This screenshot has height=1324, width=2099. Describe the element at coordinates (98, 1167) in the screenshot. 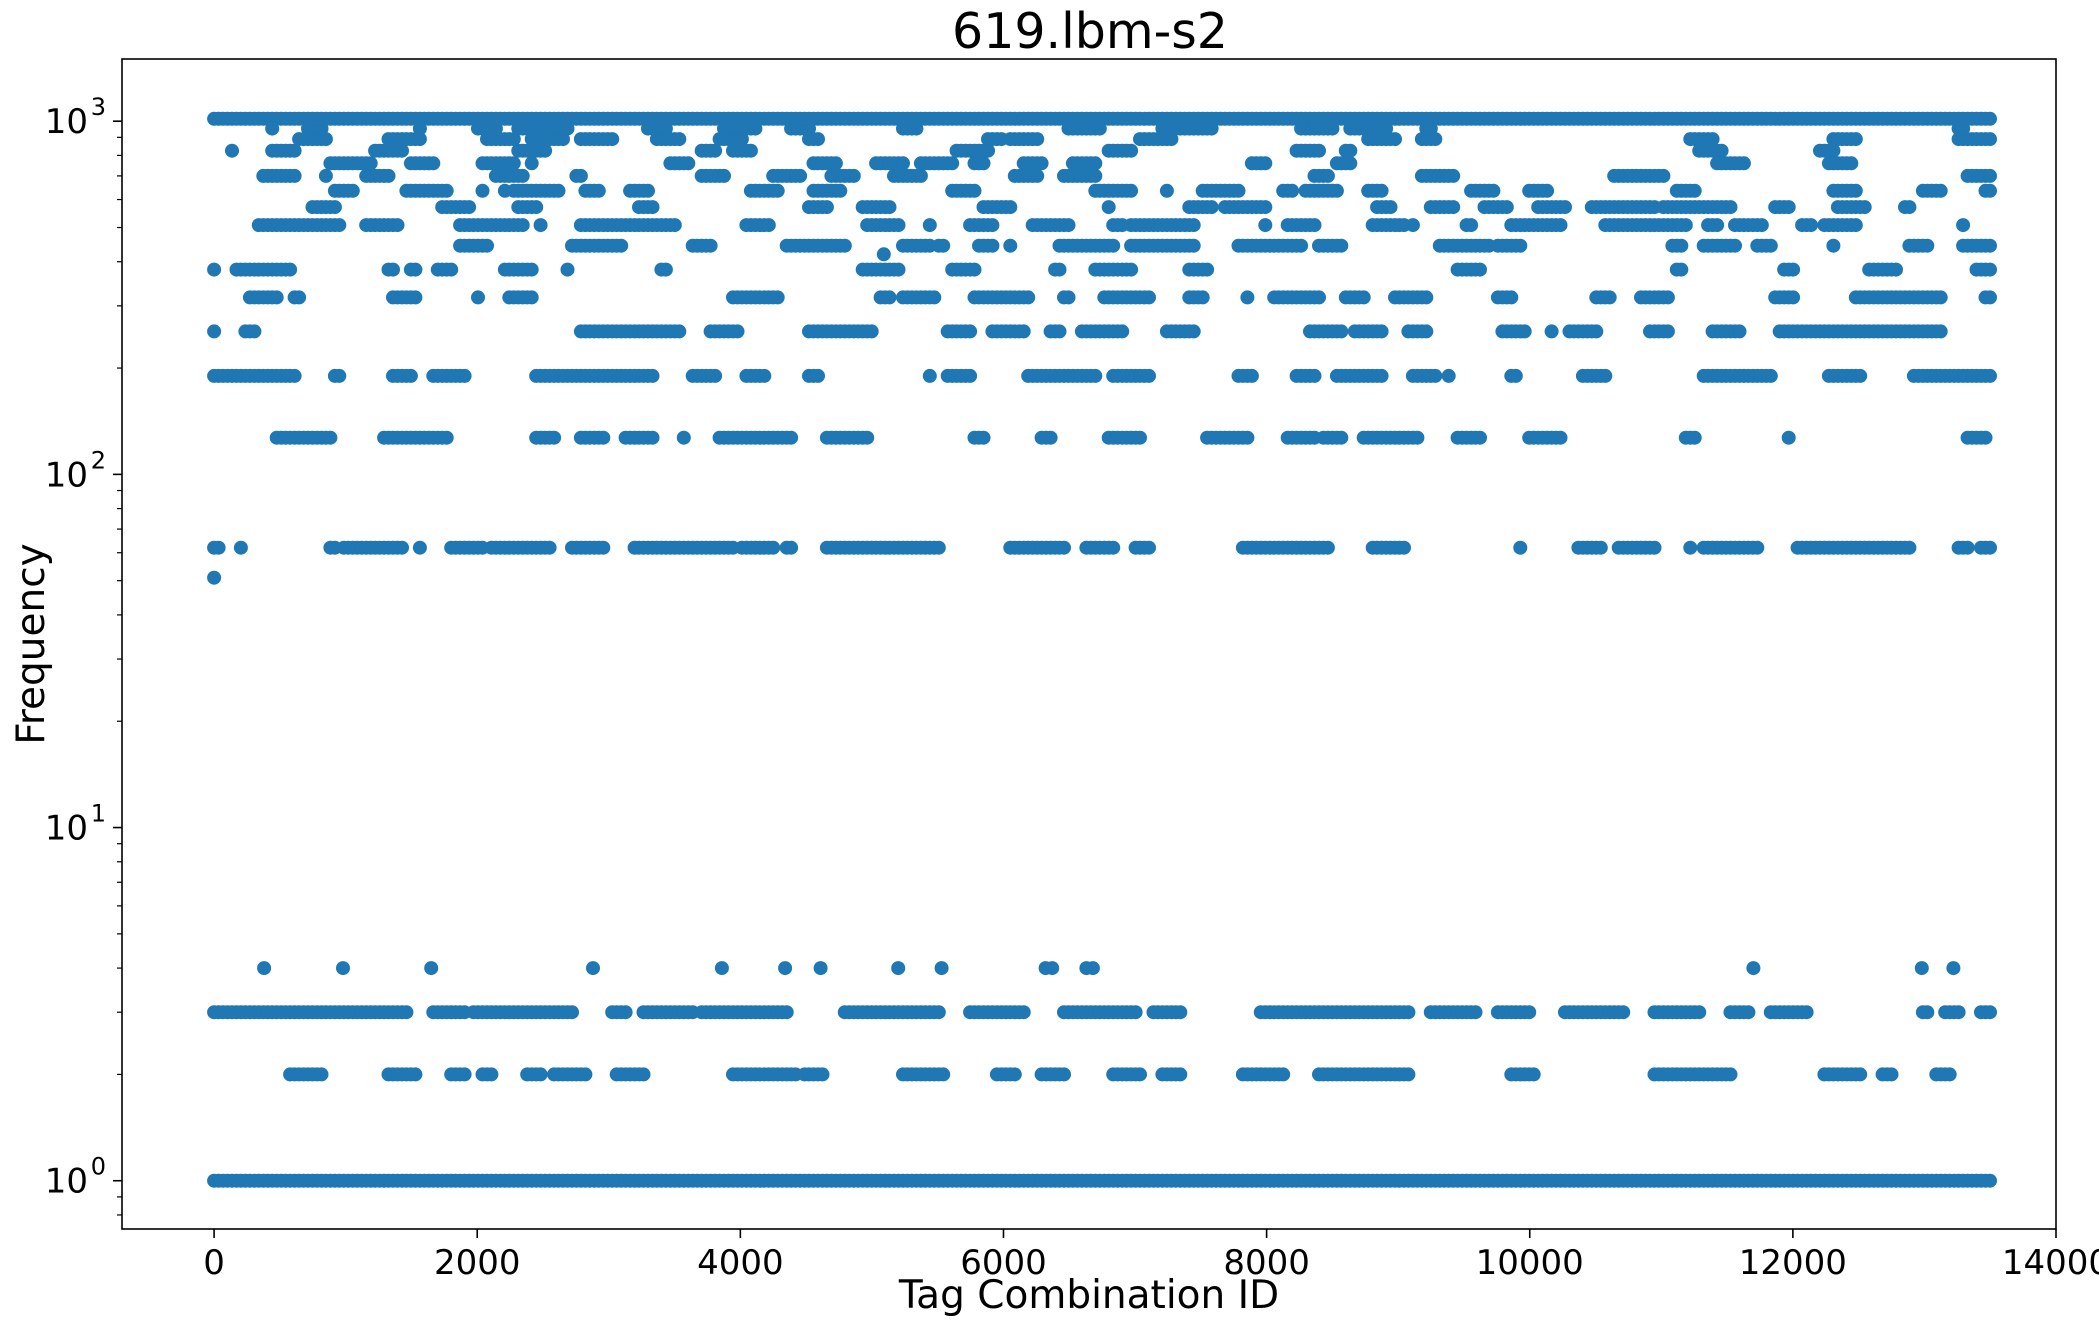

I see `y-tick-exponent: 0` at that location.